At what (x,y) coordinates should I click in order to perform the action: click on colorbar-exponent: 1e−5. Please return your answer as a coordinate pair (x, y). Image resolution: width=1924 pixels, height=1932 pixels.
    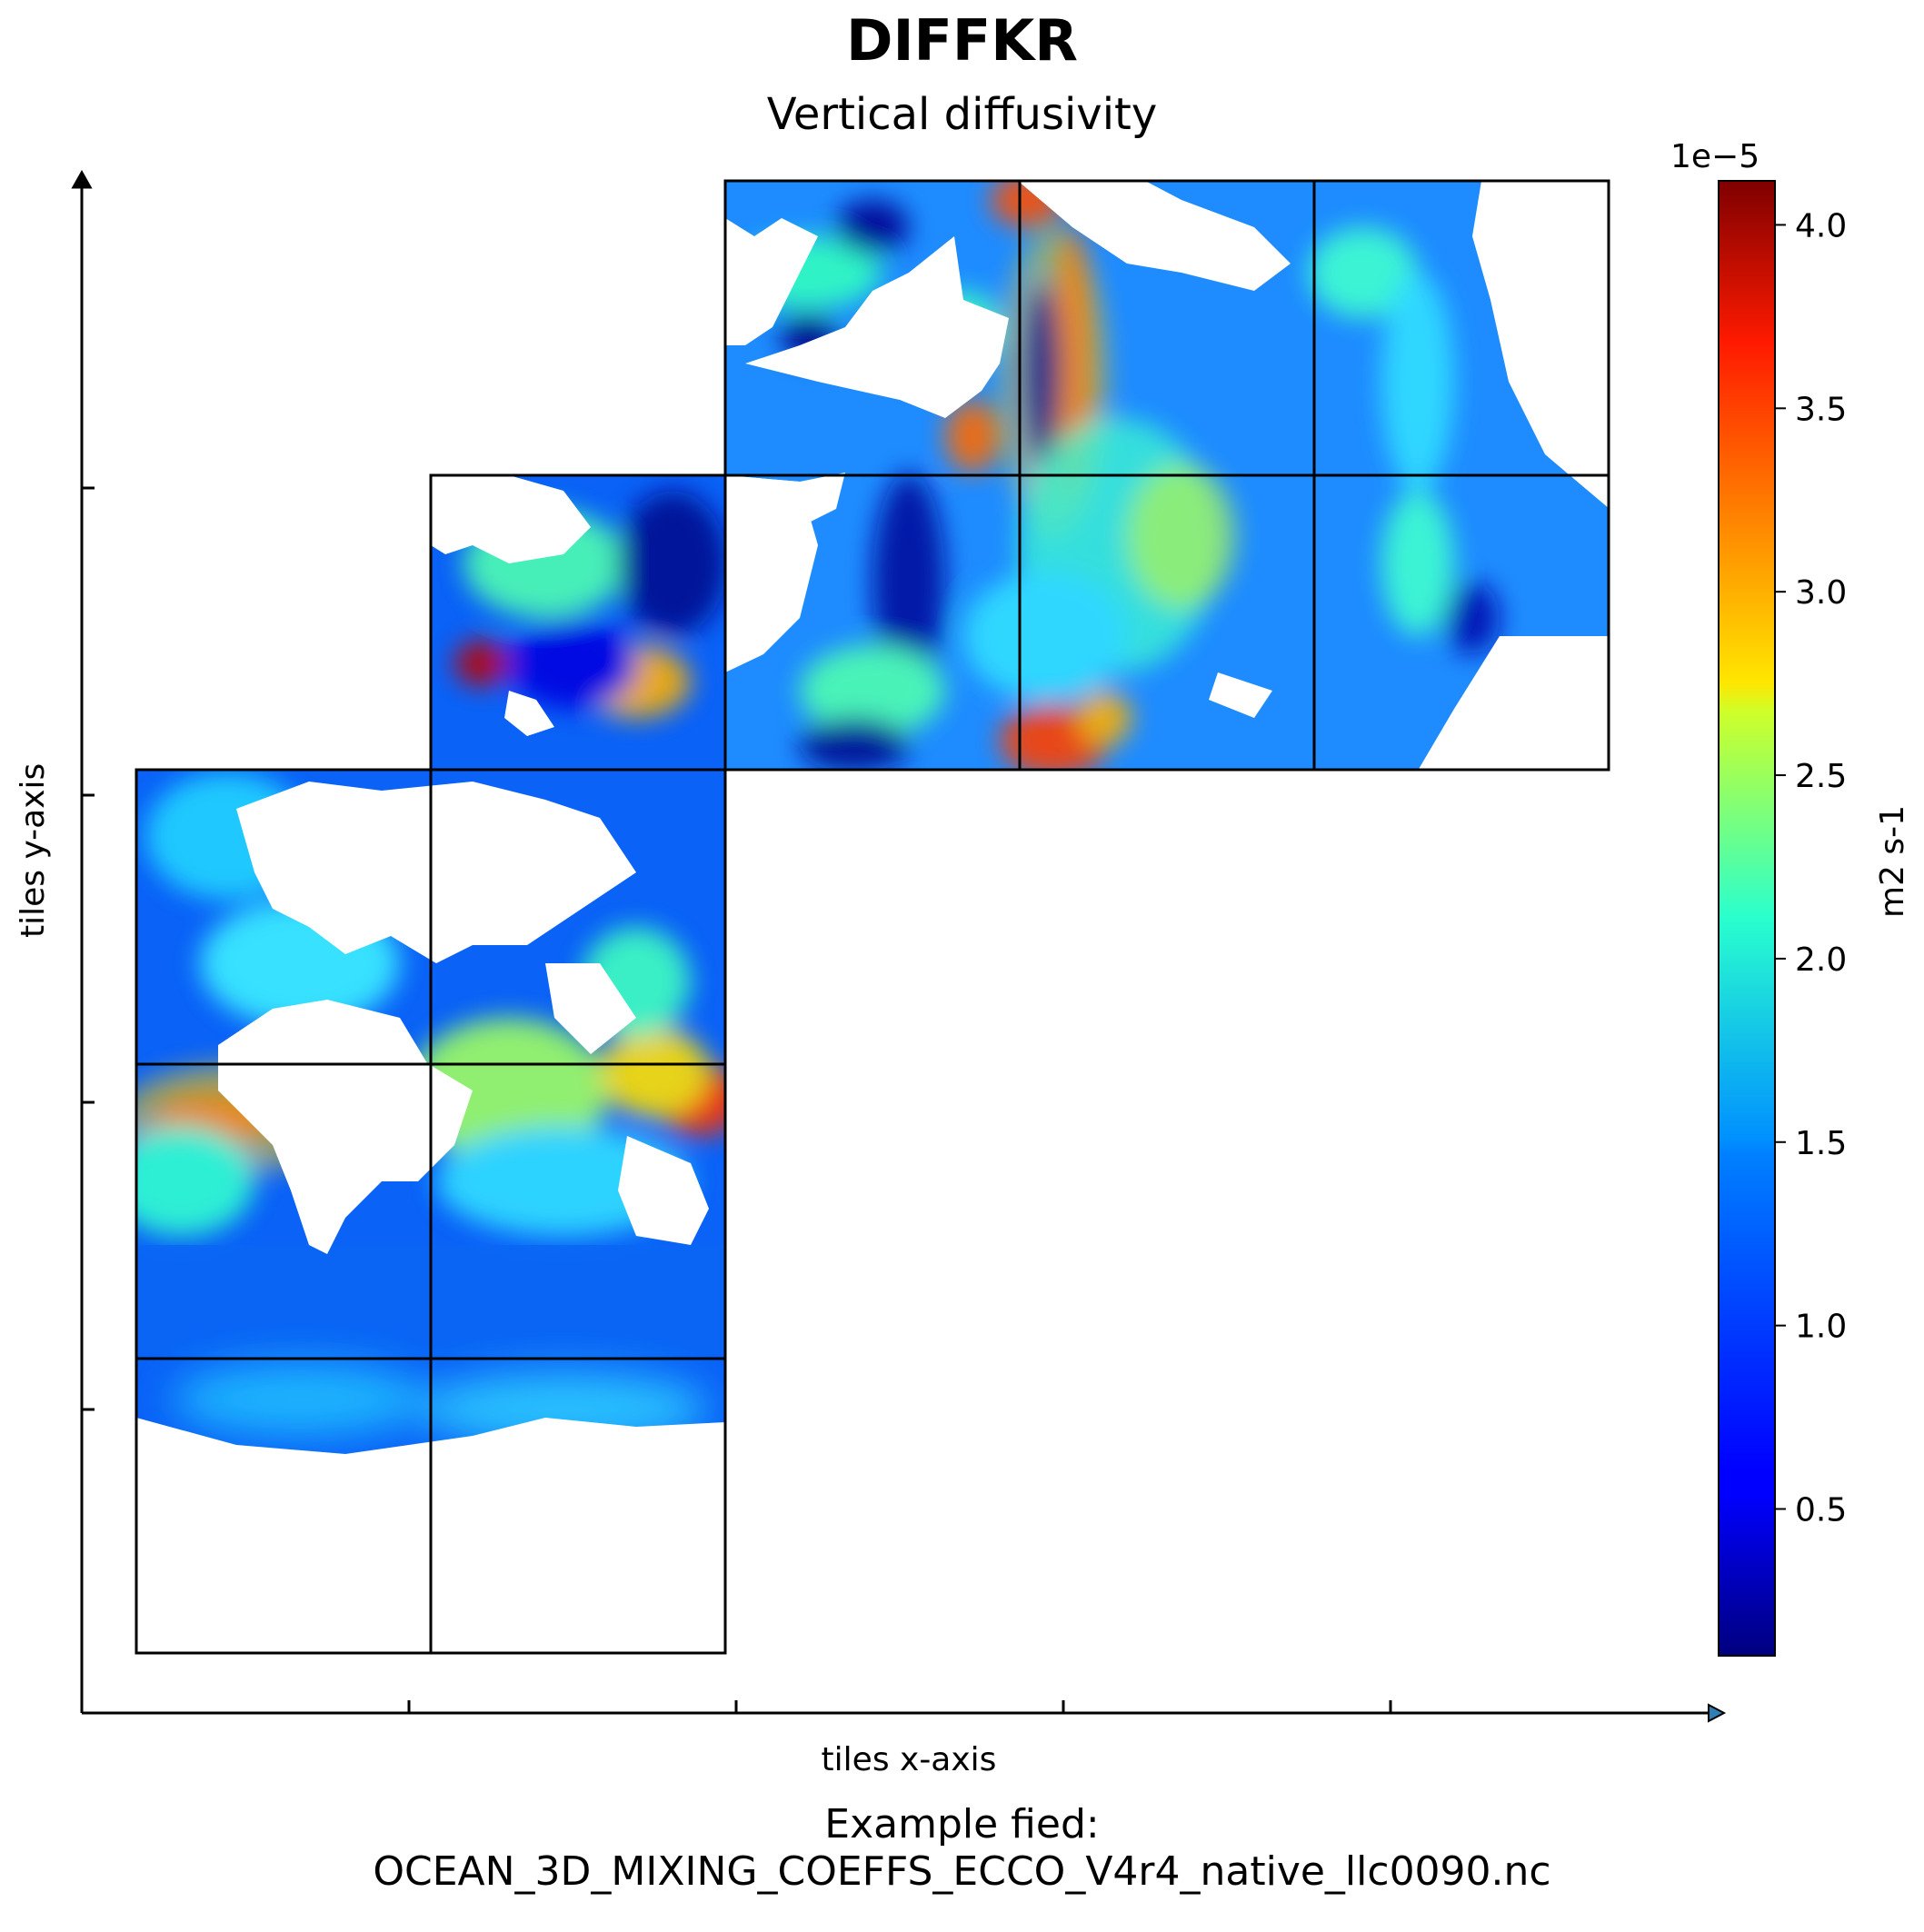
    Looking at the image, I should click on (1715, 156).